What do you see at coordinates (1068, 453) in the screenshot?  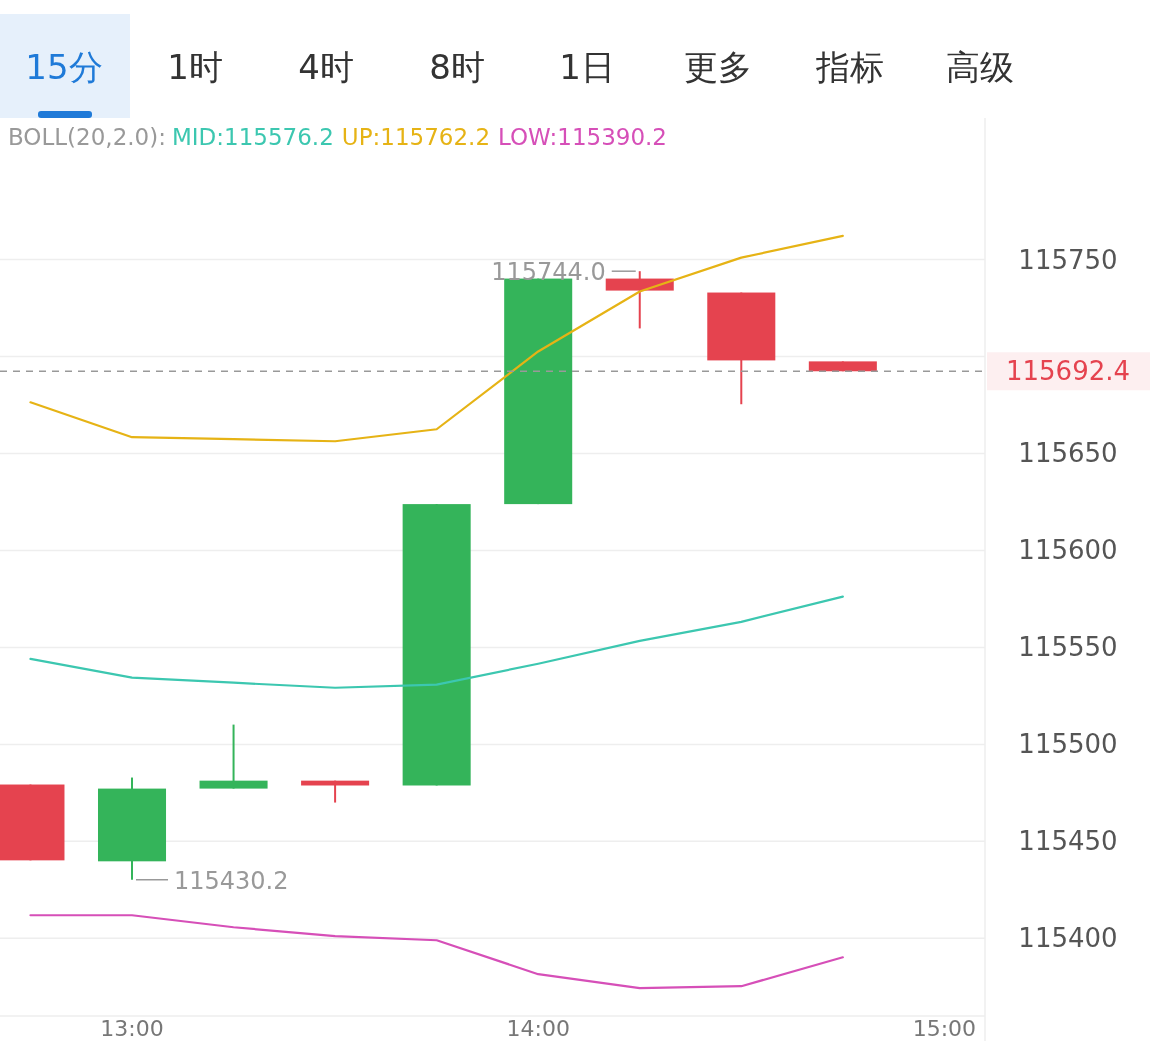 I see `y-tick-label: 115650` at bounding box center [1068, 453].